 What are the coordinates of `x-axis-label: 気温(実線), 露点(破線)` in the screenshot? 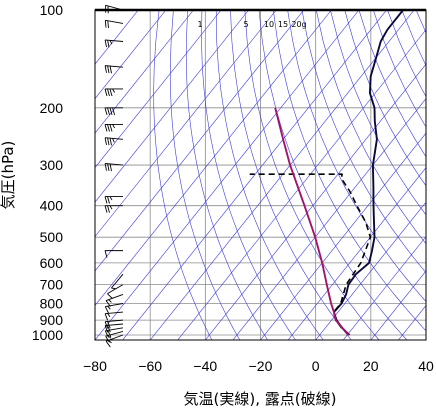 It's located at (260, 399).